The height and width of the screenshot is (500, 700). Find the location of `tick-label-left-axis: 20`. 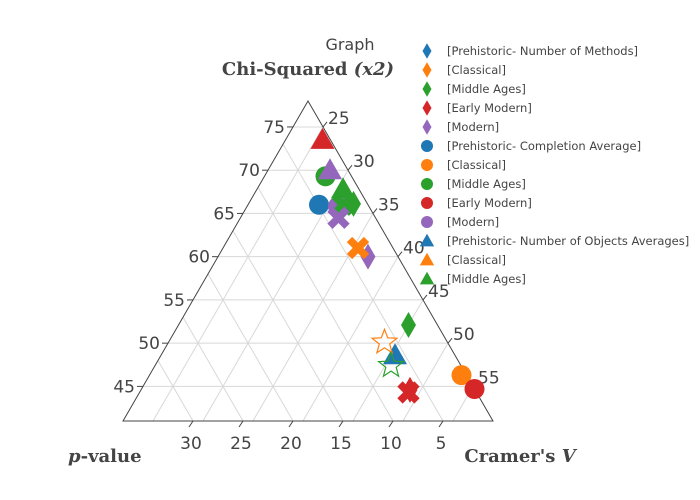

tick-label-left-axis: 20 is located at coordinates (291, 444).